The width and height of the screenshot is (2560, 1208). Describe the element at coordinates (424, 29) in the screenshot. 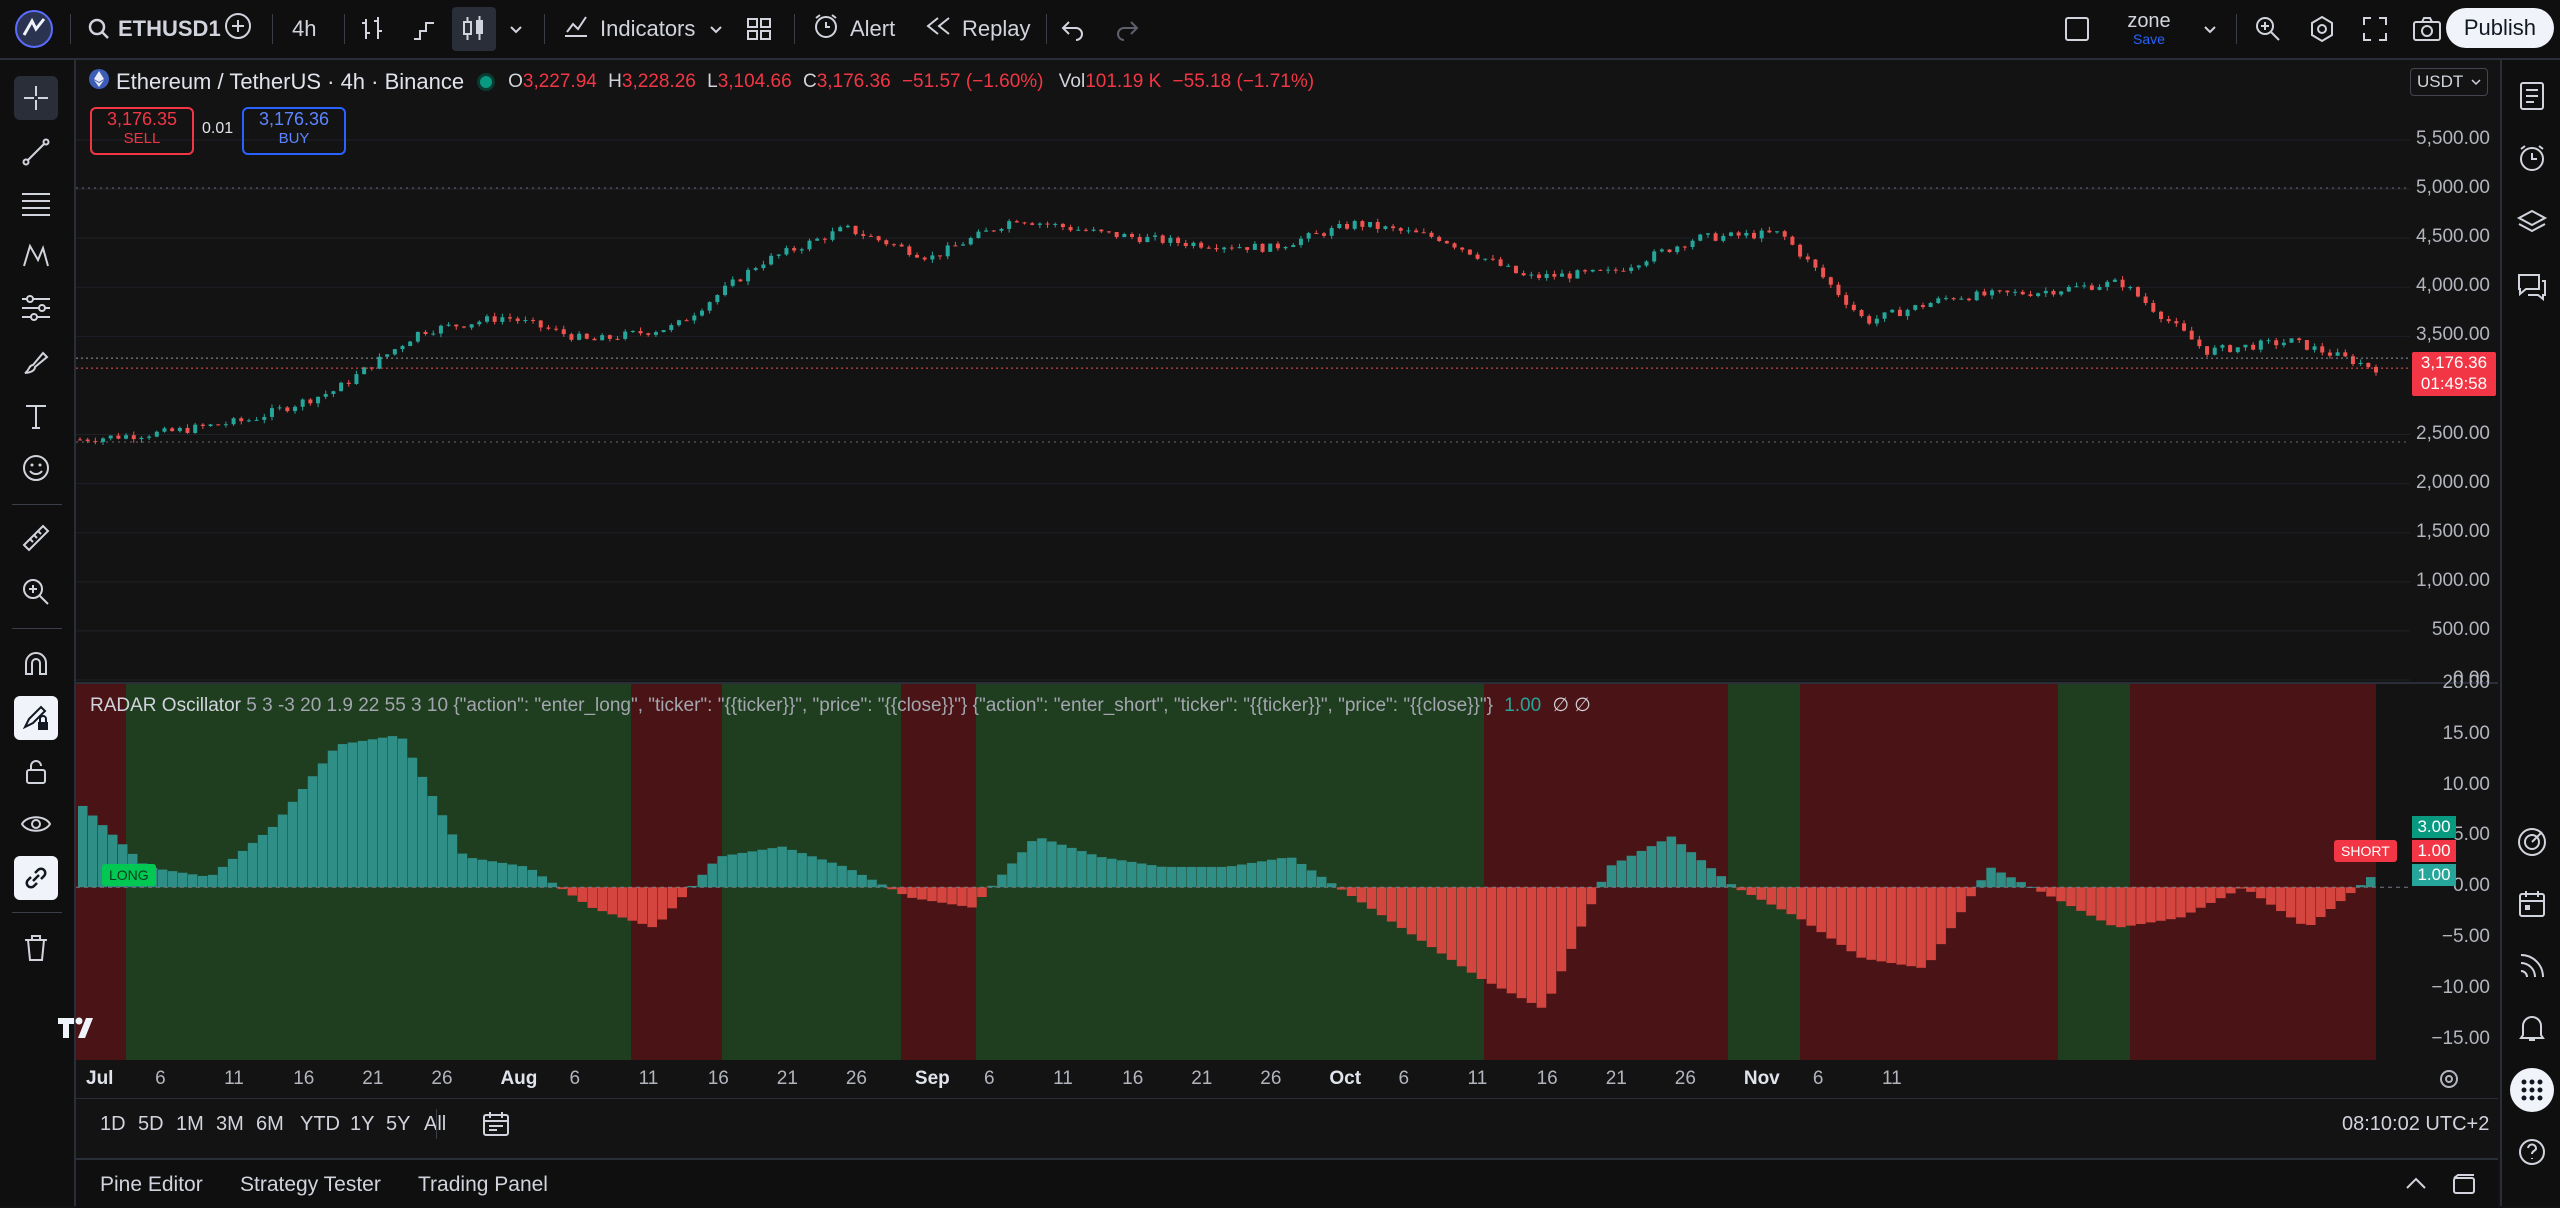

I see `line-break-icon` at that location.